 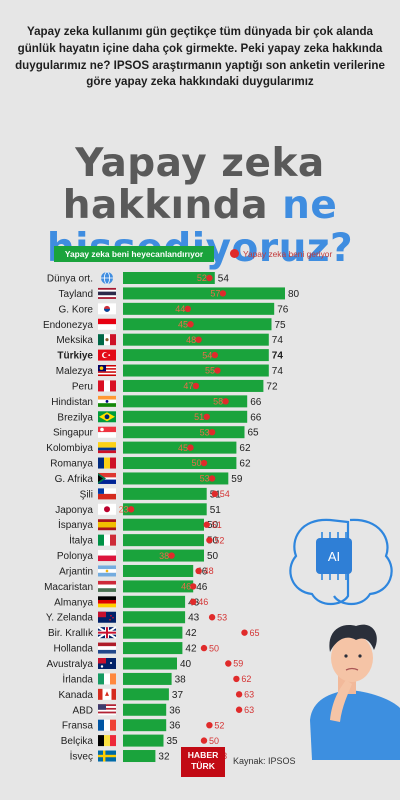 What do you see at coordinates (72, 402) in the screenshot?
I see `country-label: Hindistan` at bounding box center [72, 402].